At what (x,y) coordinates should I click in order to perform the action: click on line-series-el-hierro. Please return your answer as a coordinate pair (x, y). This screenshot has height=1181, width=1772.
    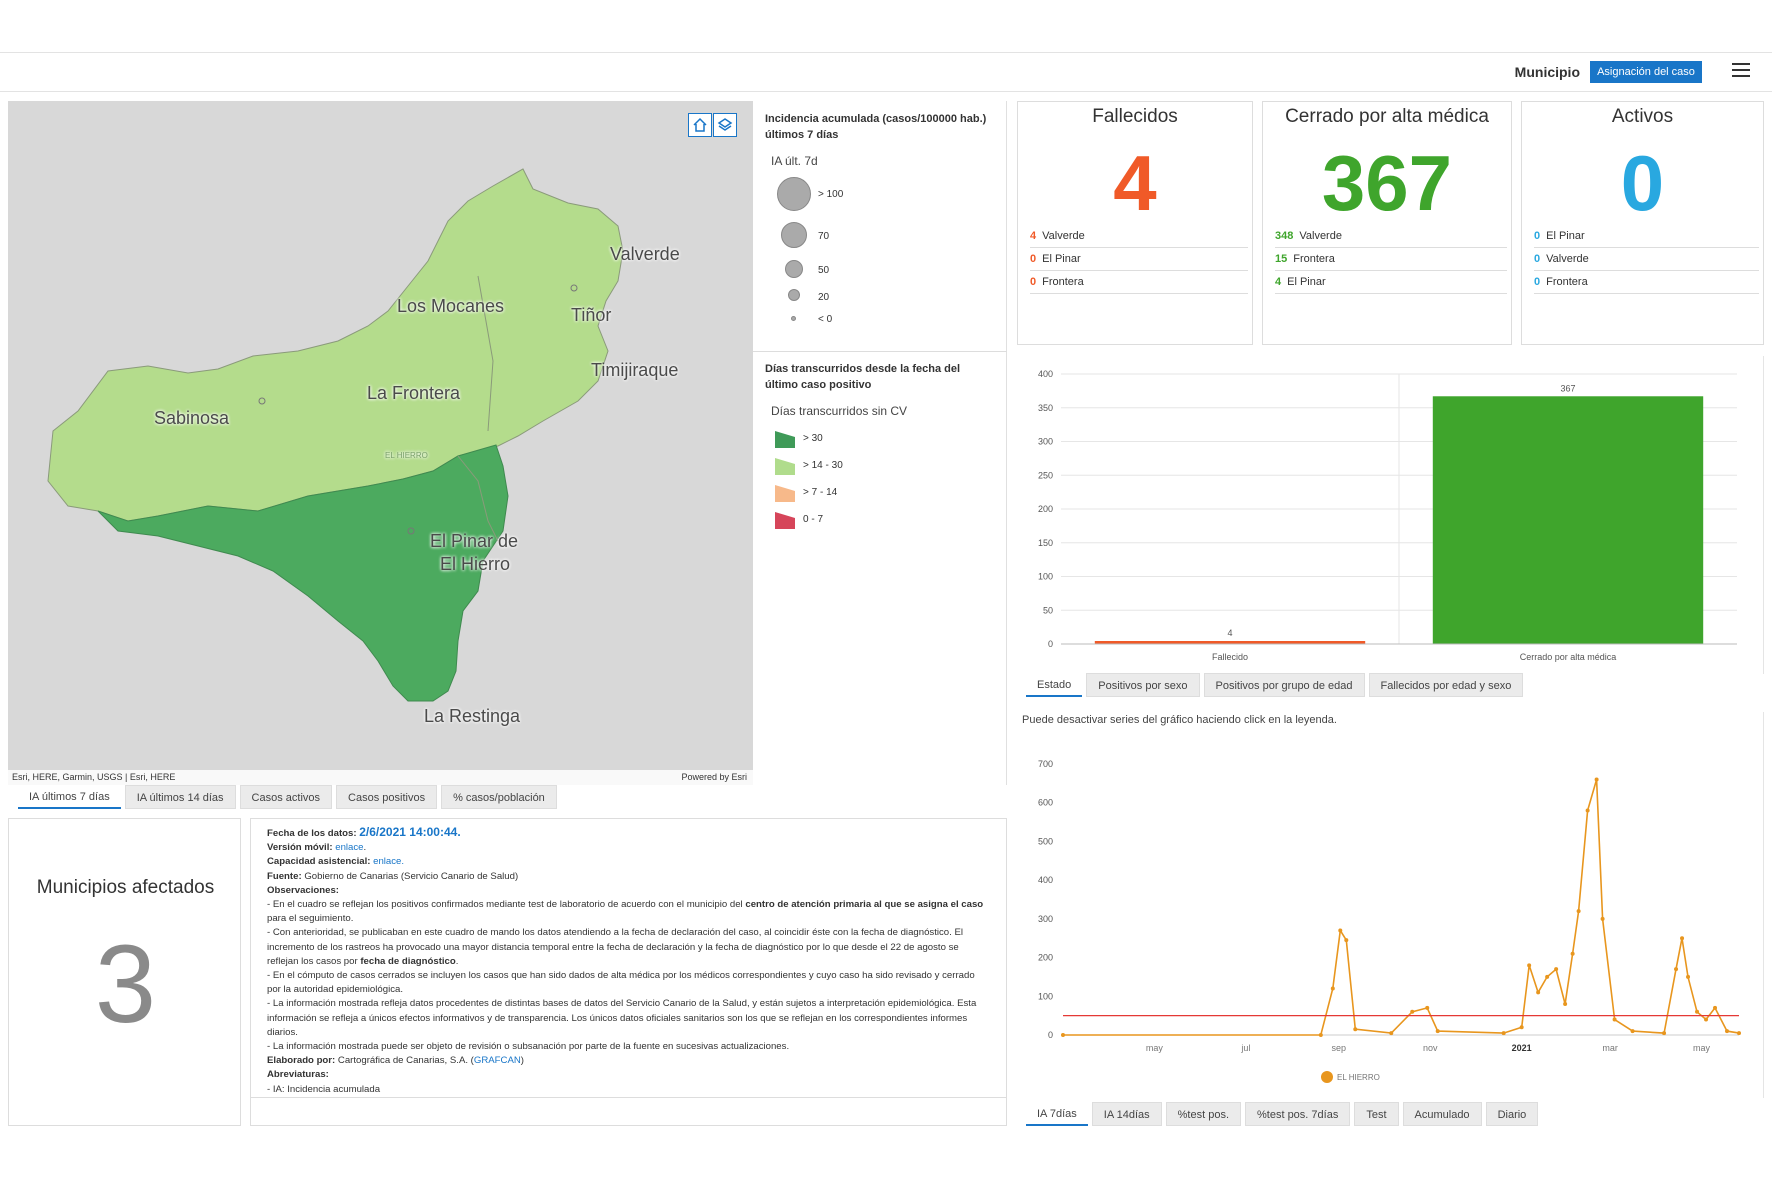
    Looking at the image, I should click on (1401, 907).